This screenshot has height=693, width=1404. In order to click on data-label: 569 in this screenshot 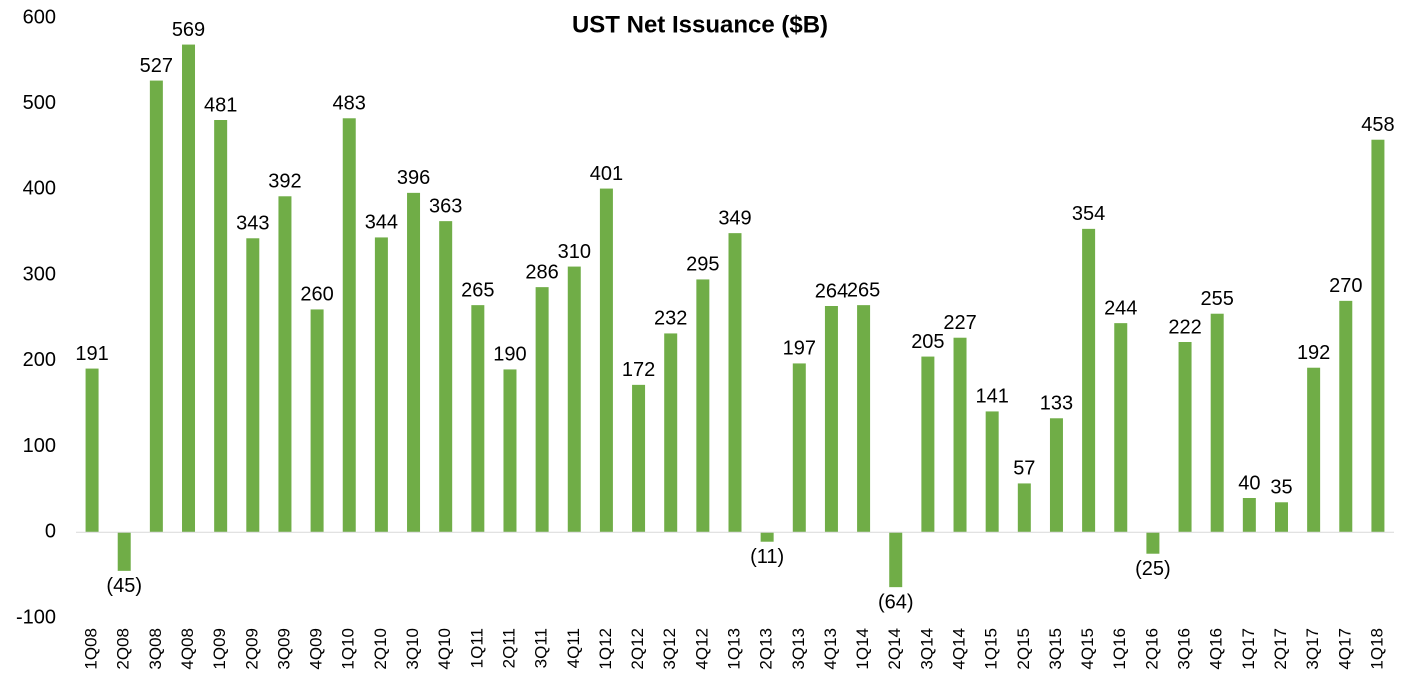, I will do `click(188, 30)`.